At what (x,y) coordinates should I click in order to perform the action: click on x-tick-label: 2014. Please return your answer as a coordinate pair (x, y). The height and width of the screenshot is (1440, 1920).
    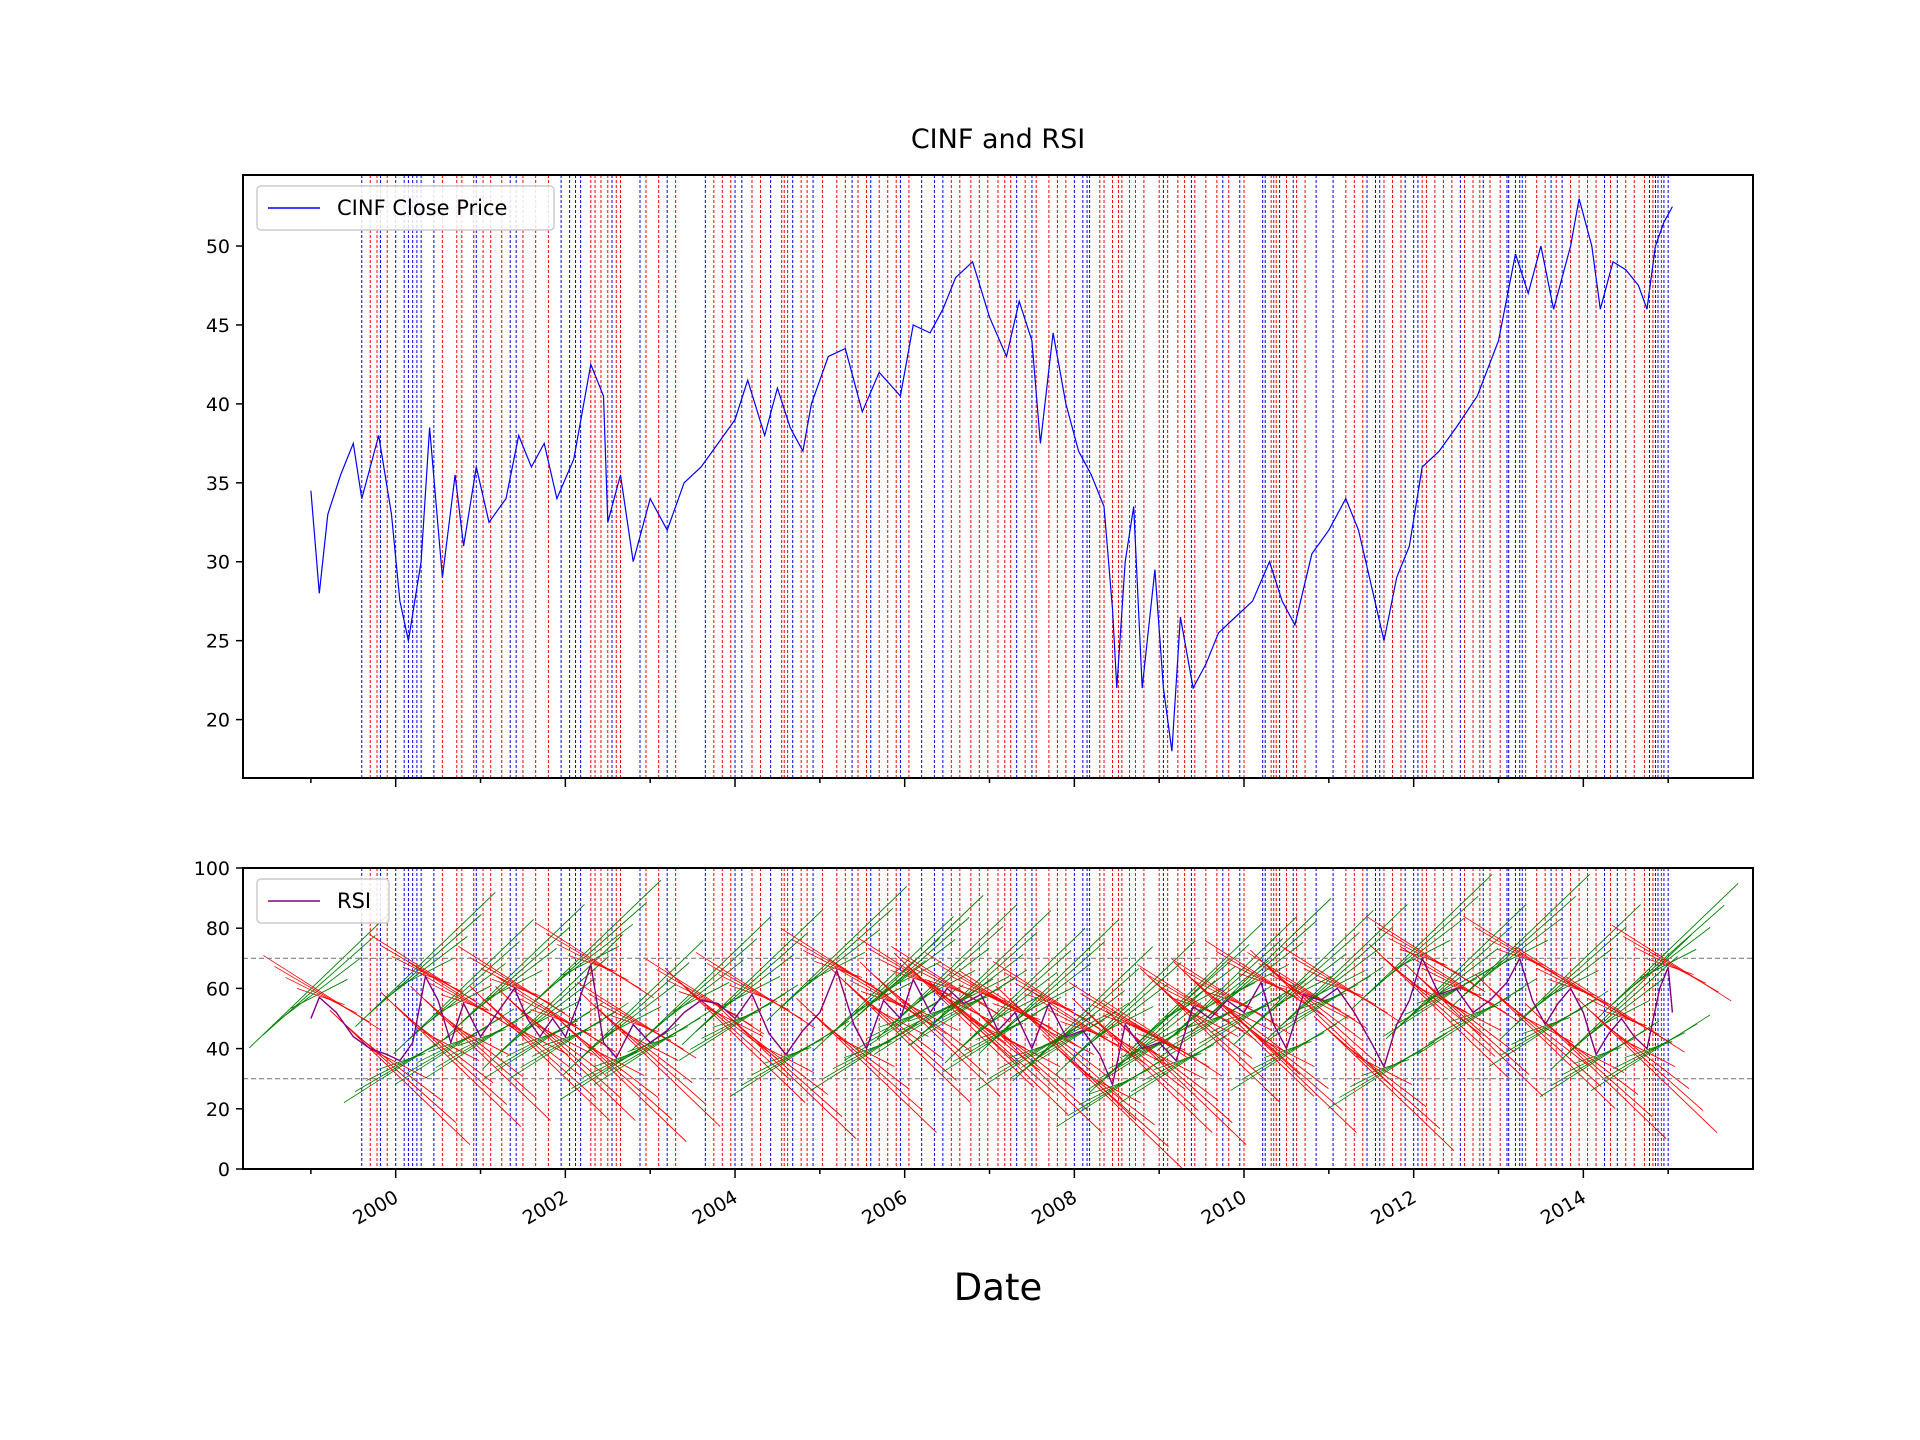
    Looking at the image, I should click on (1563, 1207).